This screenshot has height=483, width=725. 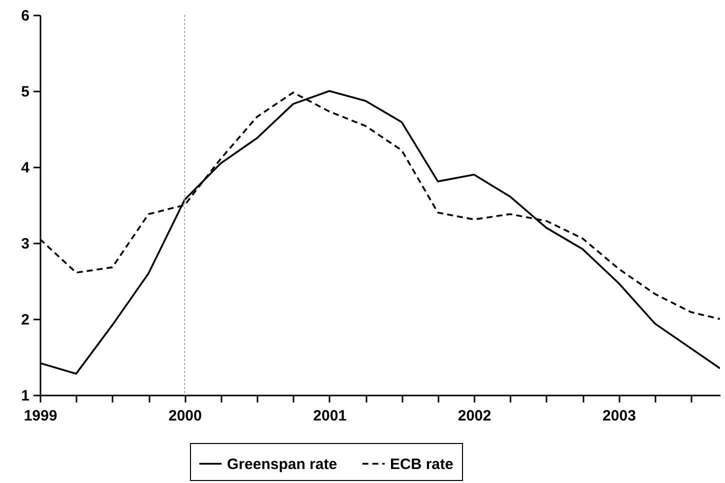 What do you see at coordinates (25, 168) in the screenshot?
I see `y-tick-label: 4` at bounding box center [25, 168].